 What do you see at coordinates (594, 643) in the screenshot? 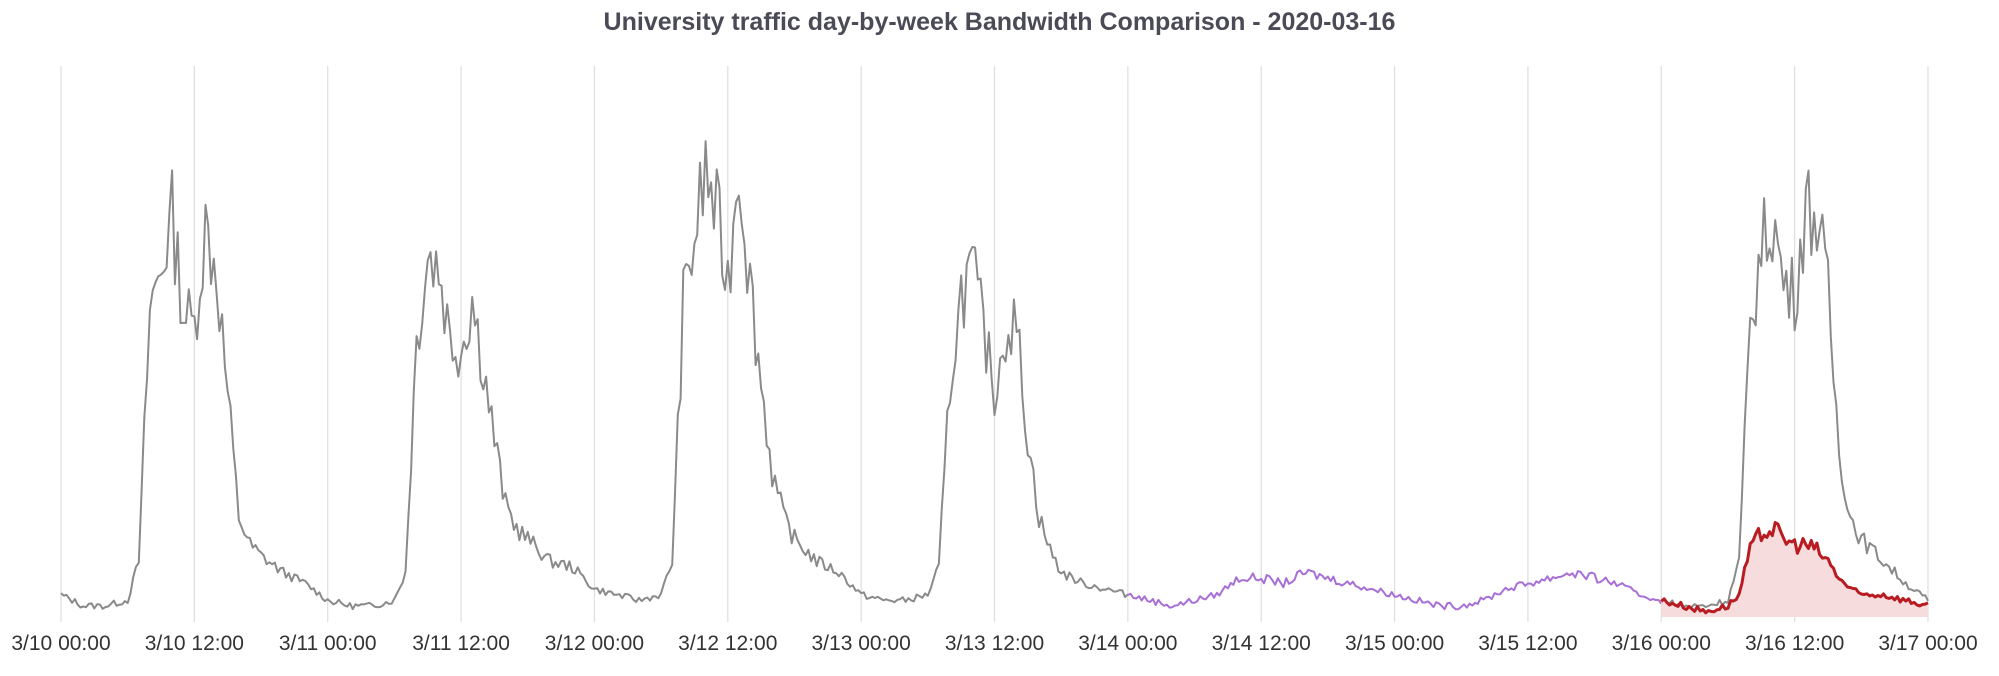
I see `x-tick-label: 3/12 00:00` at bounding box center [594, 643].